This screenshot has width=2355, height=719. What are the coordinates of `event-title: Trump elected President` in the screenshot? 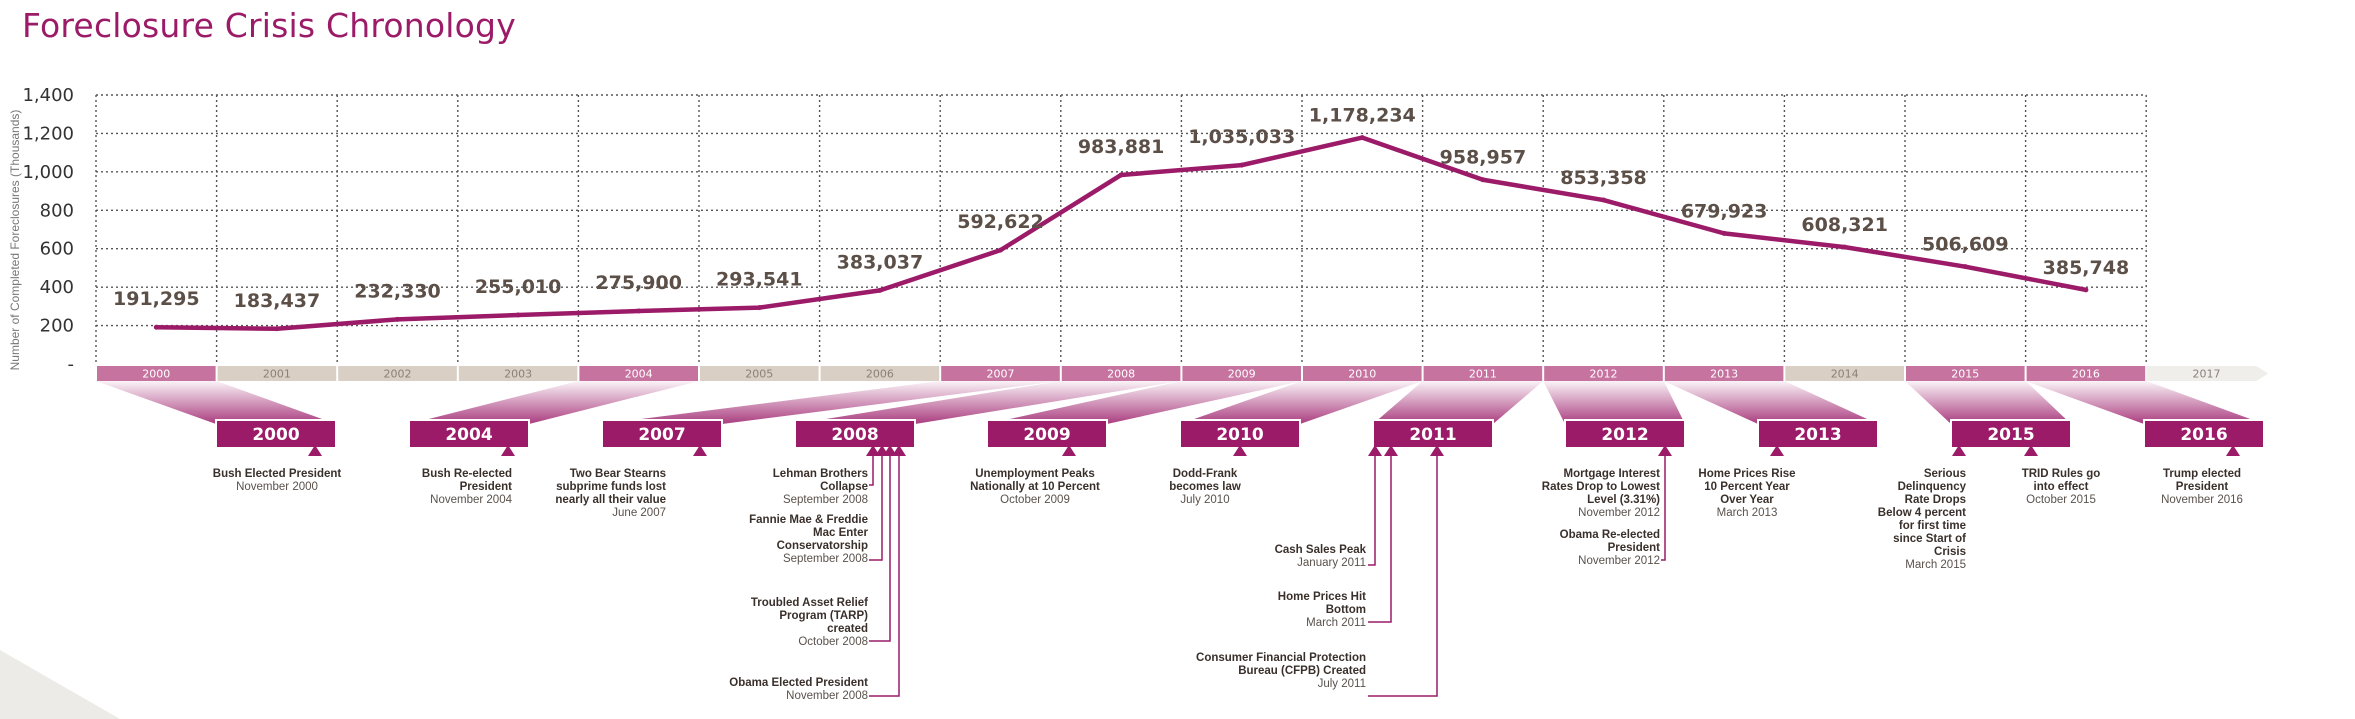 It's located at (2202, 480).